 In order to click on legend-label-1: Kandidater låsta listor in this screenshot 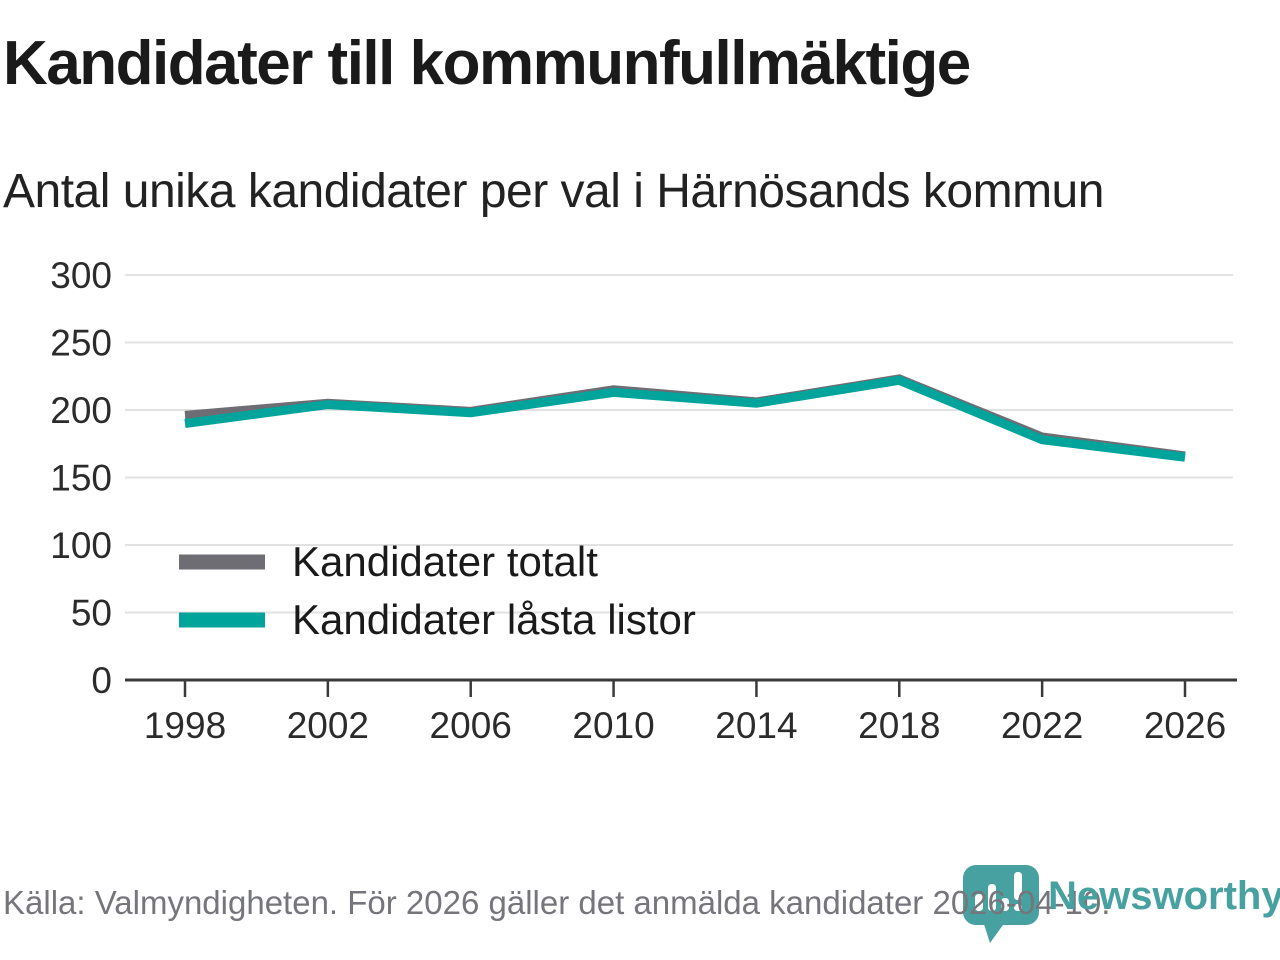, I will do `click(494, 619)`.